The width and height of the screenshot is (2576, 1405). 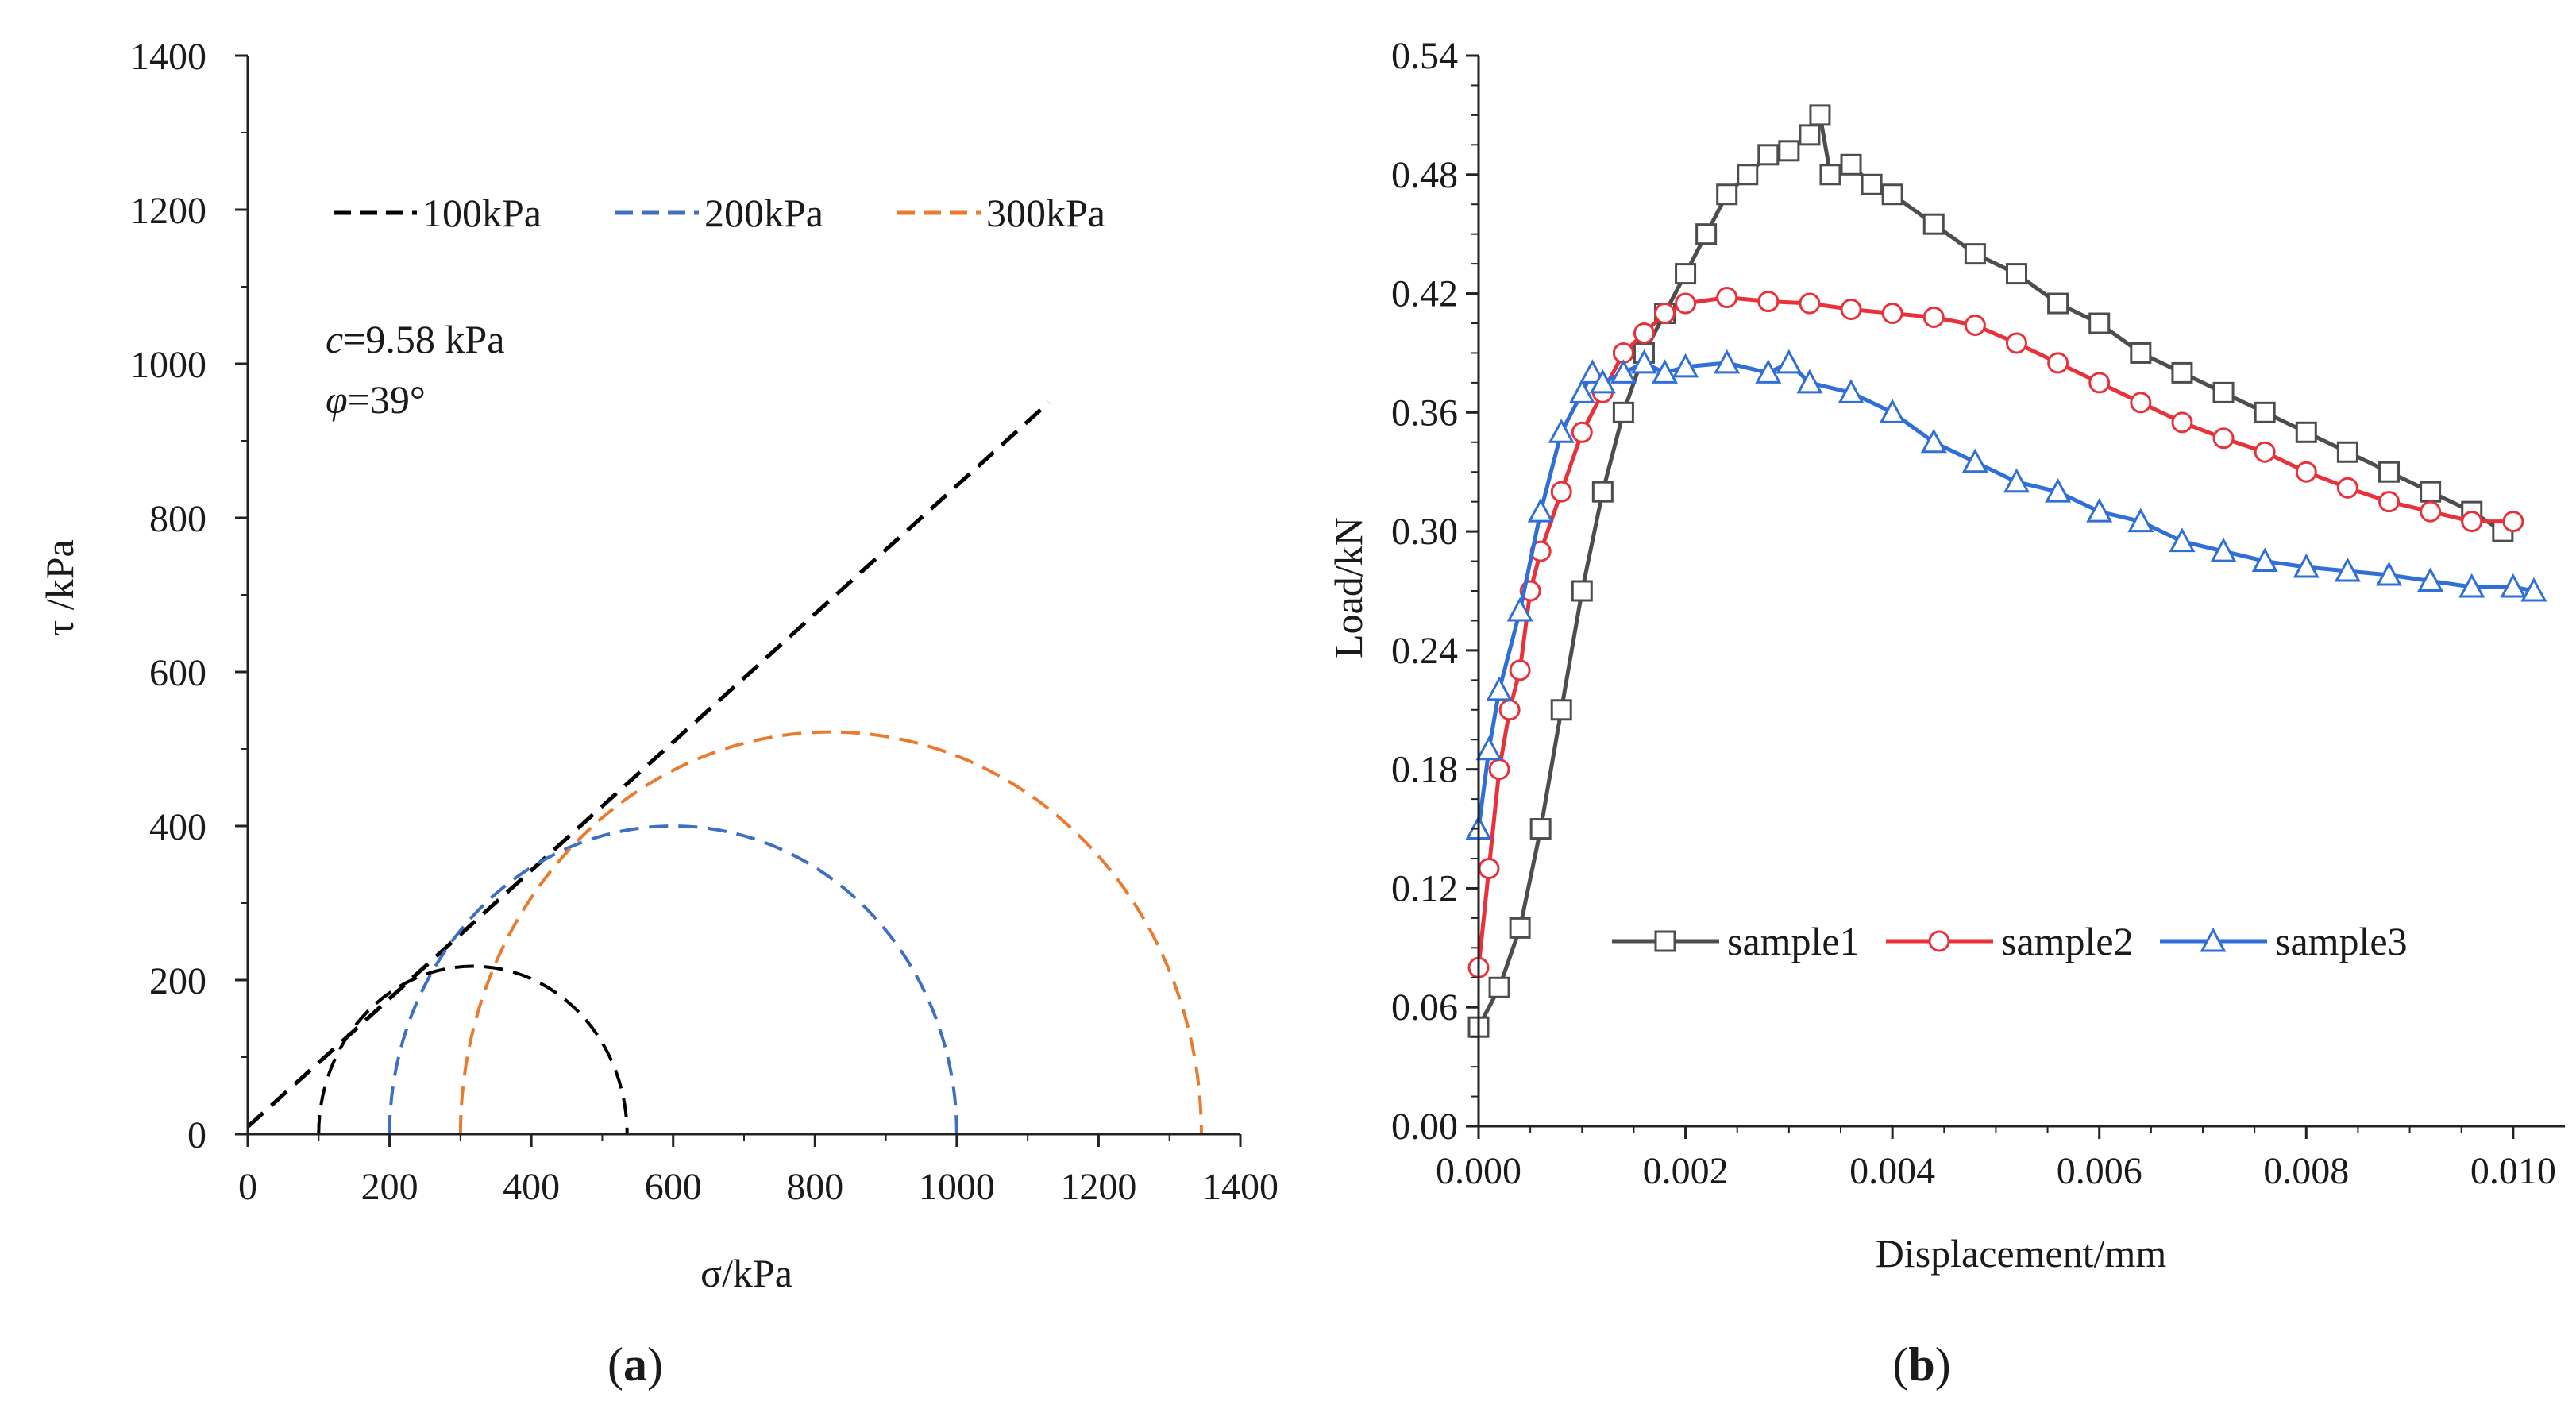 I want to click on a-y-tick-label: 400, so click(x=177, y=827).